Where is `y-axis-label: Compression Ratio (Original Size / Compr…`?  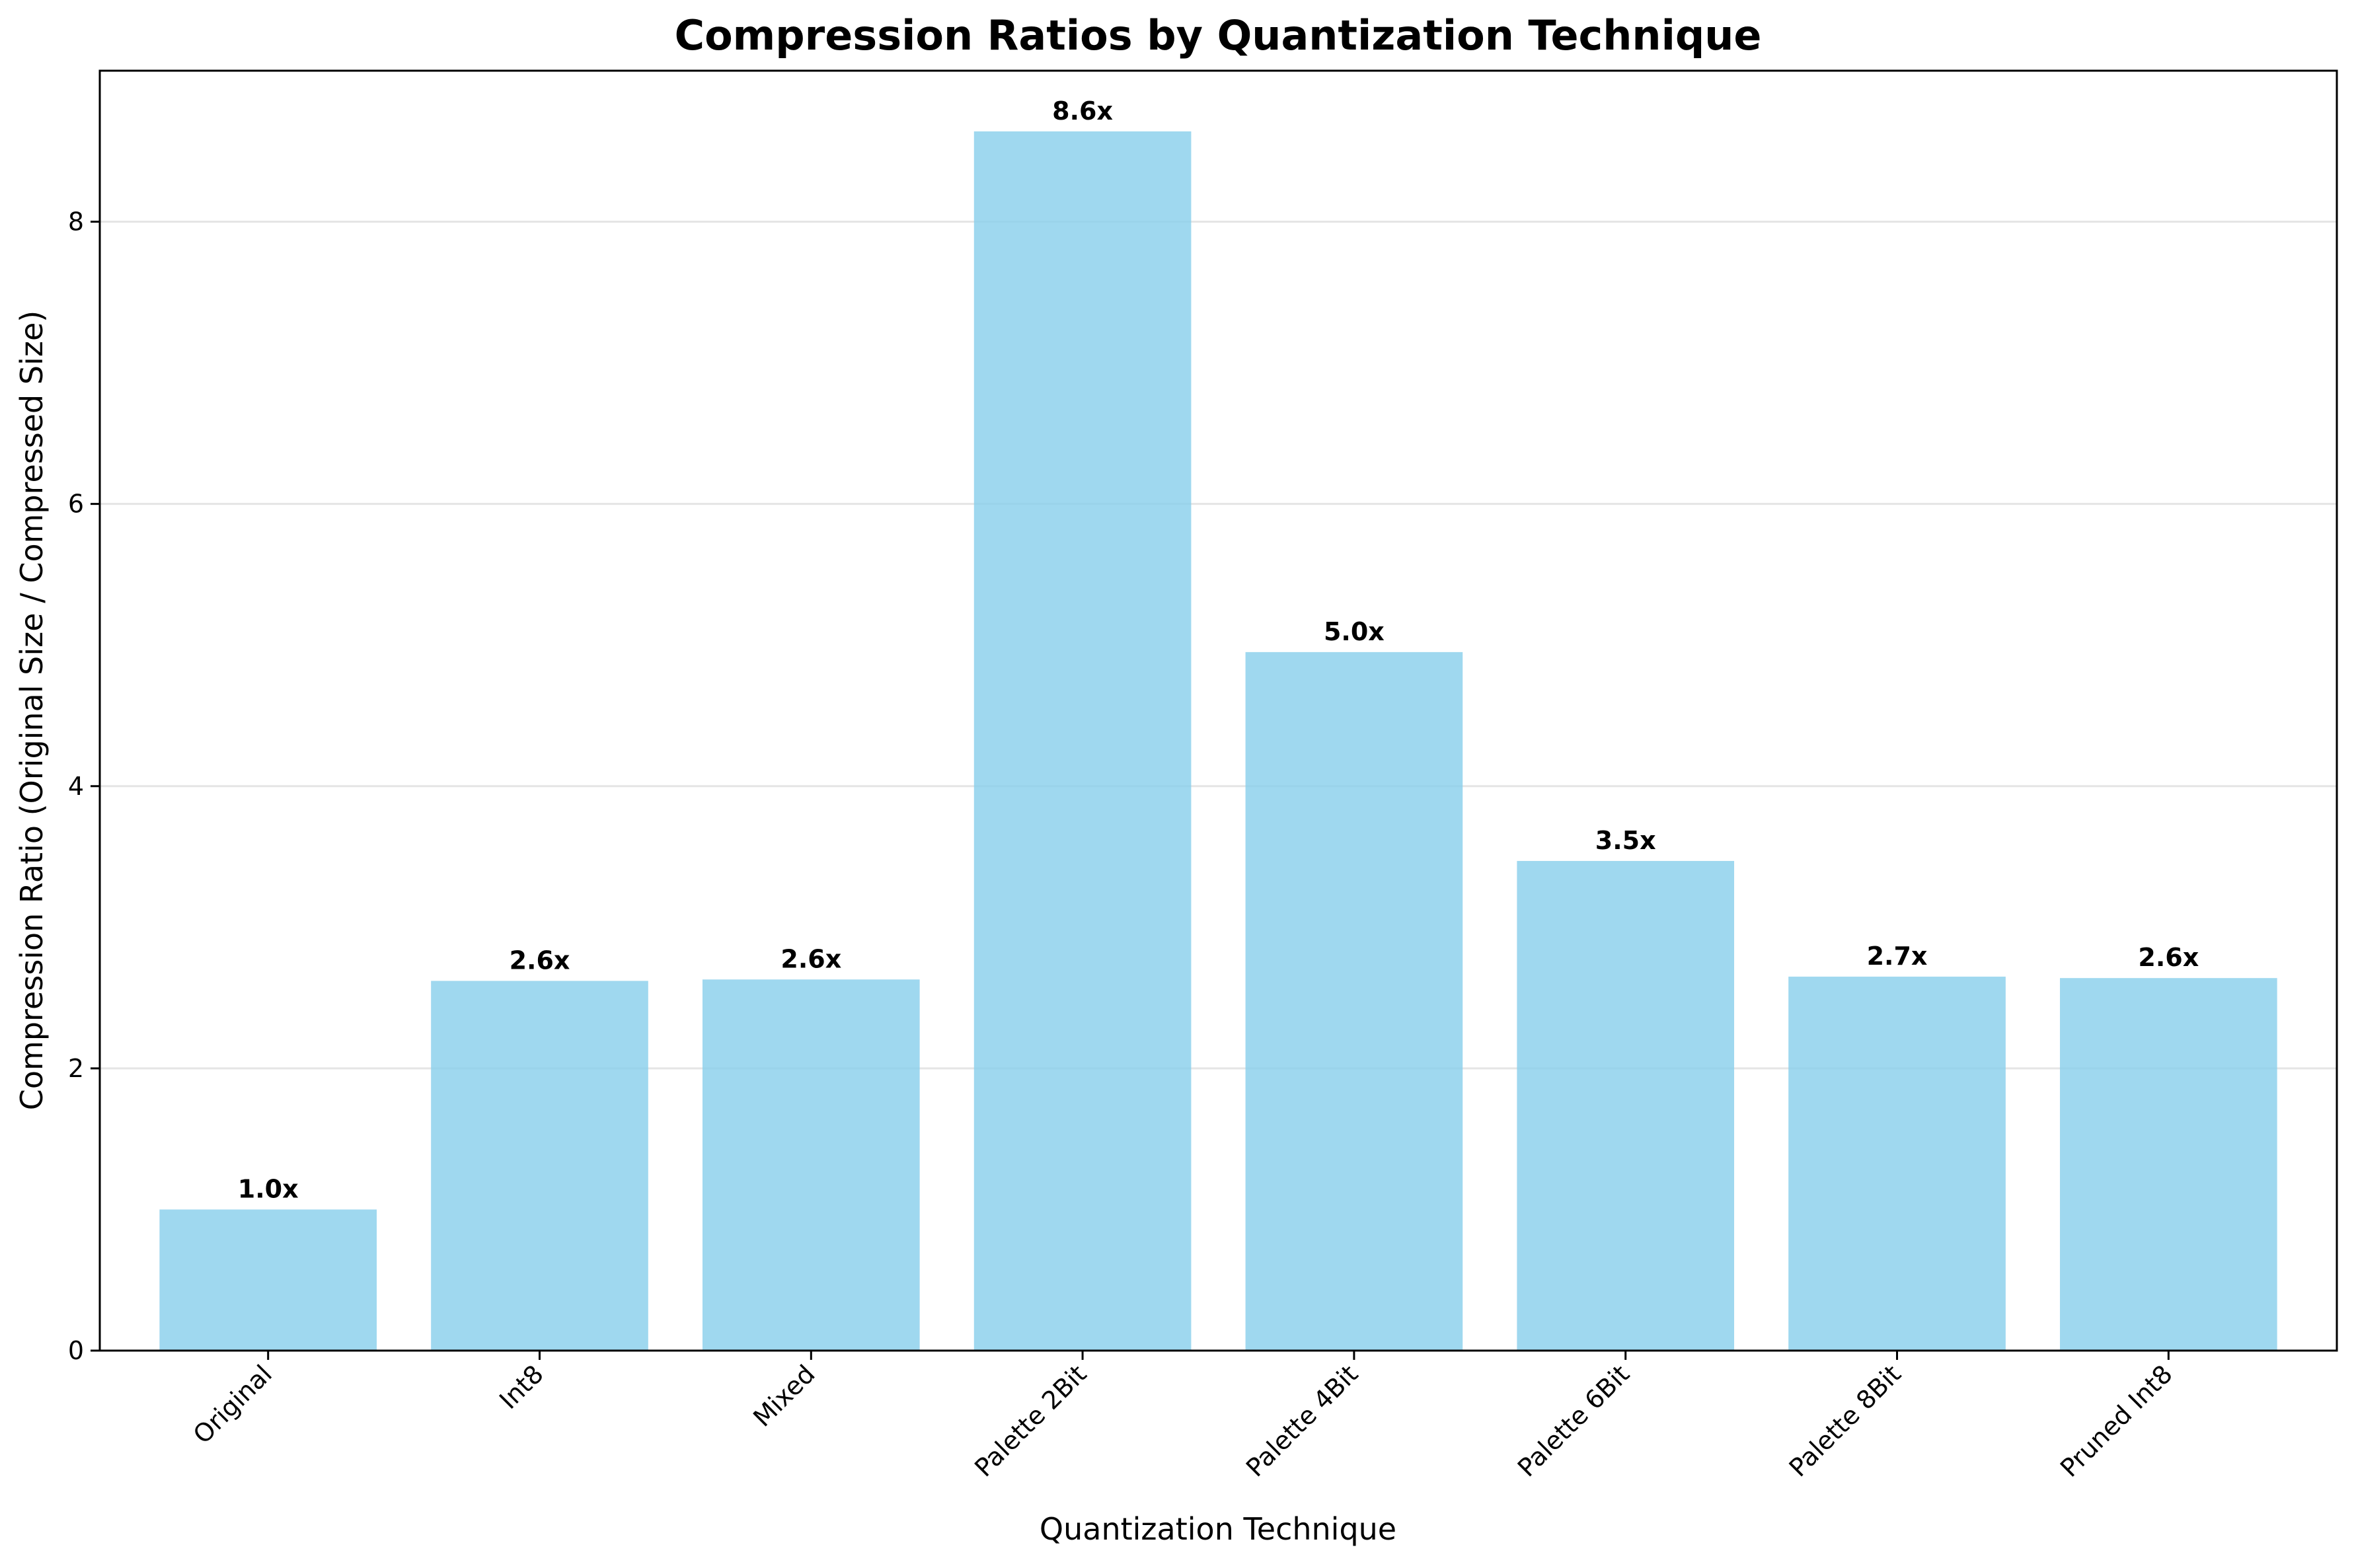 y-axis-label: Compression Ratio (Original Size / Compr… is located at coordinates (32, 710).